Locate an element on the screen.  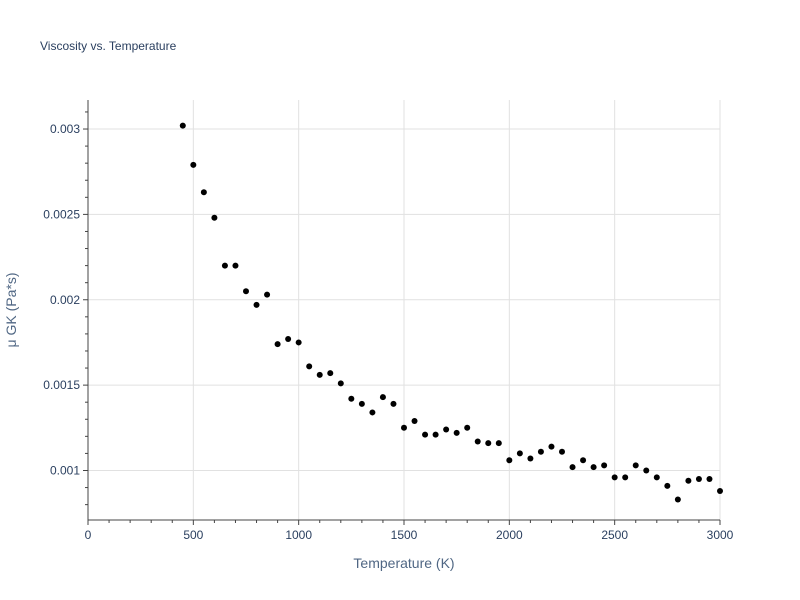
chart-title: Viscosity vs. Temperature is located at coordinates (108, 46).